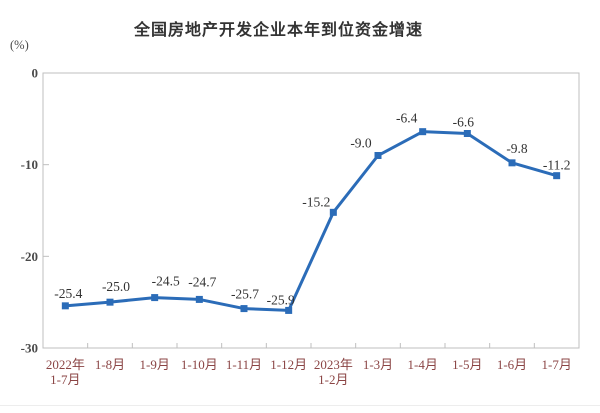 The image size is (600, 413). What do you see at coordinates (244, 364) in the screenshot?
I see `x-axis-label: 1-11月` at bounding box center [244, 364].